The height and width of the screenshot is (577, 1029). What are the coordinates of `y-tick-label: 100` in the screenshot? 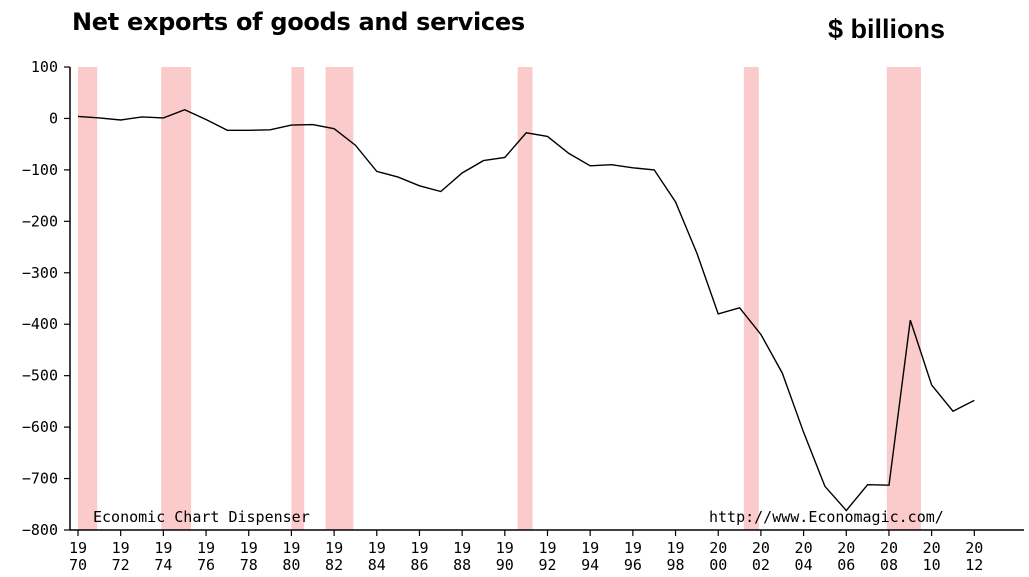 It's located at (44, 67).